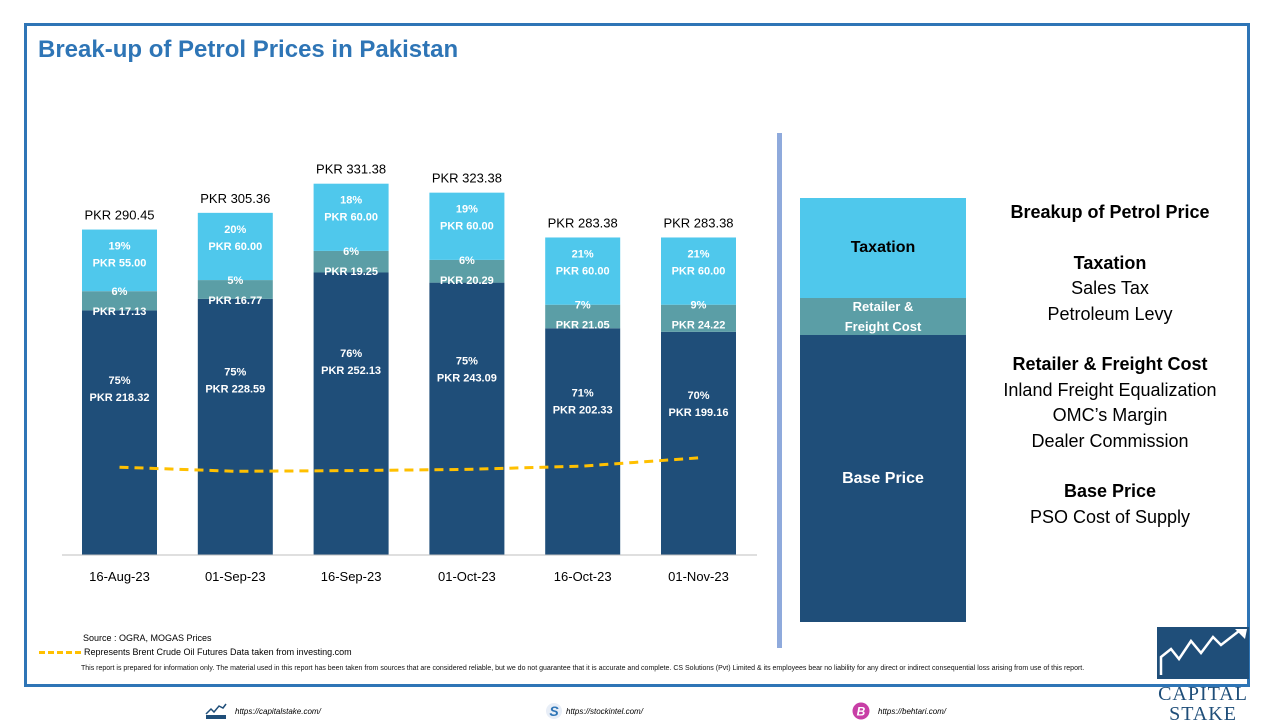 This screenshot has width=1280, height=725. What do you see at coordinates (583, 576) in the screenshot?
I see `x-tick-label: 16-Oct-23` at bounding box center [583, 576].